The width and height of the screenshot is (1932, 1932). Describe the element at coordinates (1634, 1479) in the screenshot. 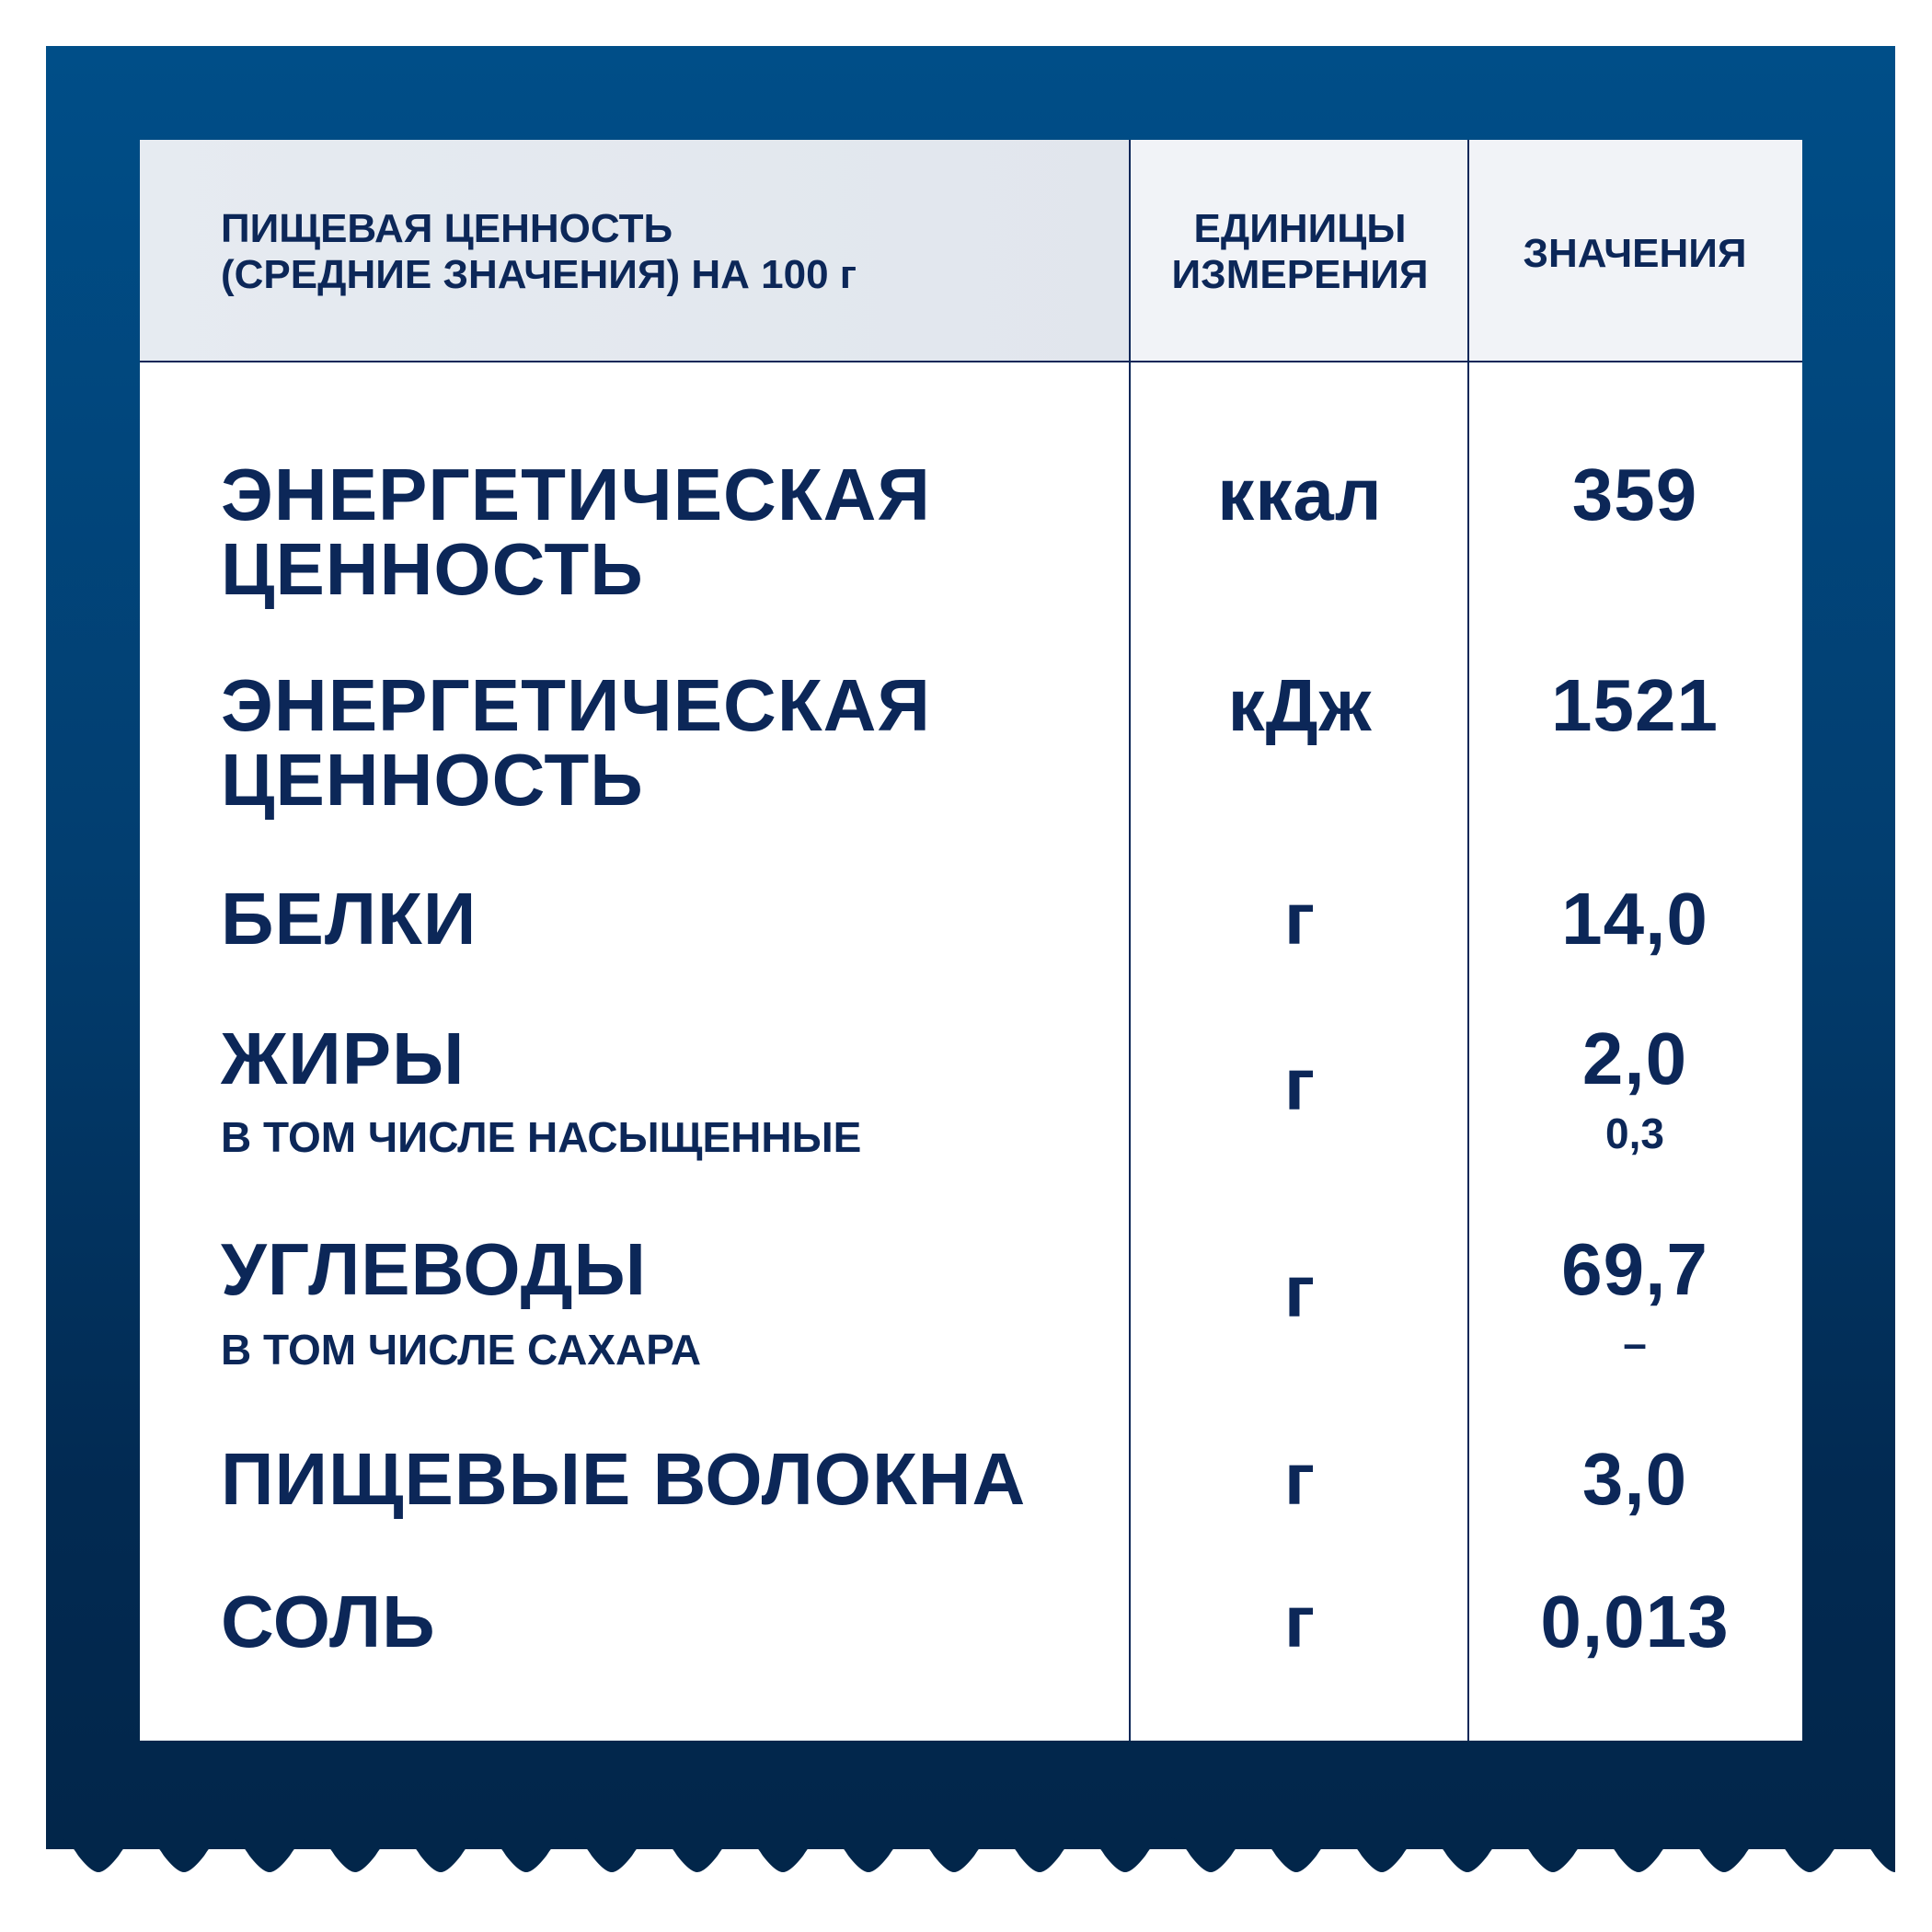

I see `row-value: 3,0` at that location.